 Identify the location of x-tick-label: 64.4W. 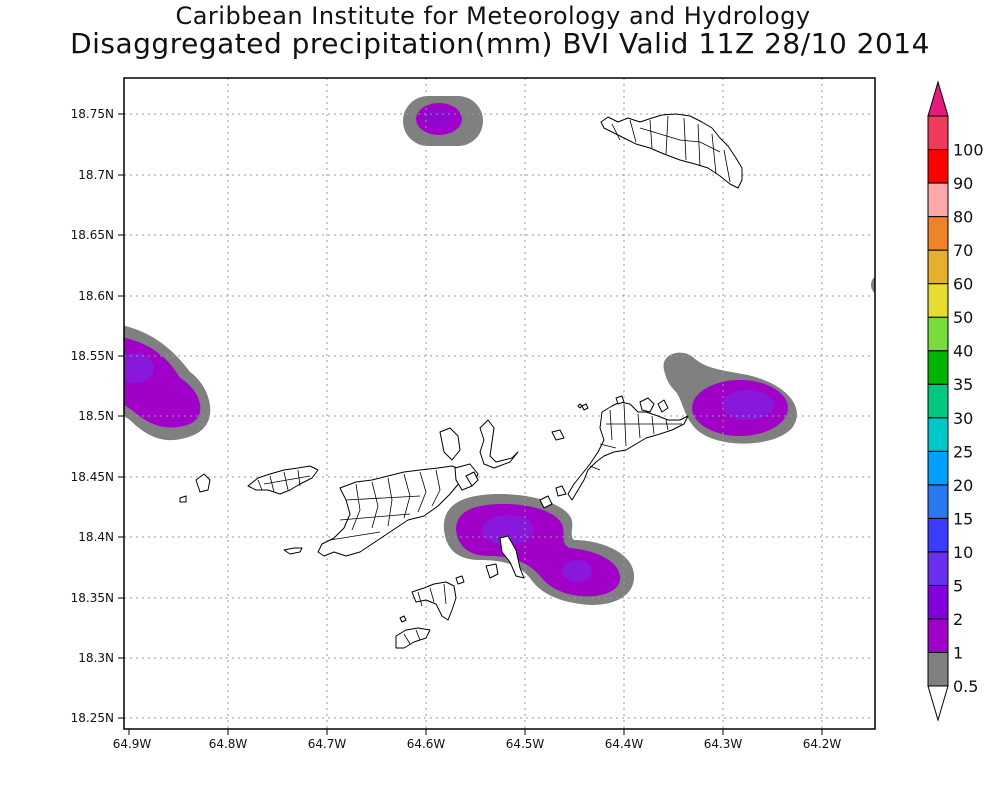
(624, 744).